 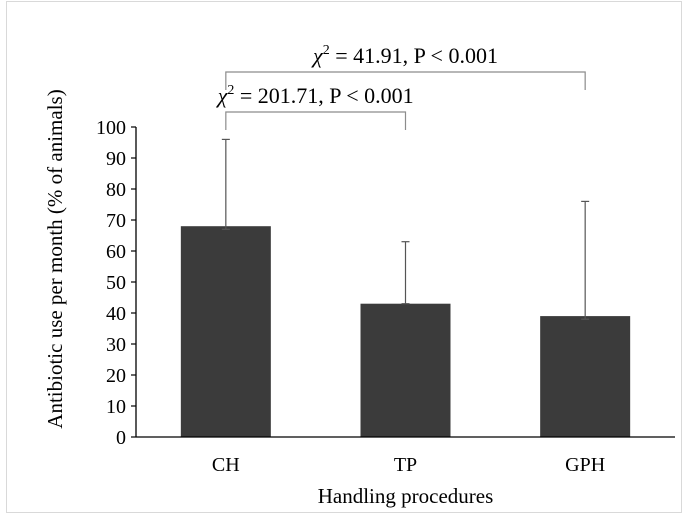 I want to click on chi-statistic: = 41.91, P < 0.001, so click(x=414, y=55).